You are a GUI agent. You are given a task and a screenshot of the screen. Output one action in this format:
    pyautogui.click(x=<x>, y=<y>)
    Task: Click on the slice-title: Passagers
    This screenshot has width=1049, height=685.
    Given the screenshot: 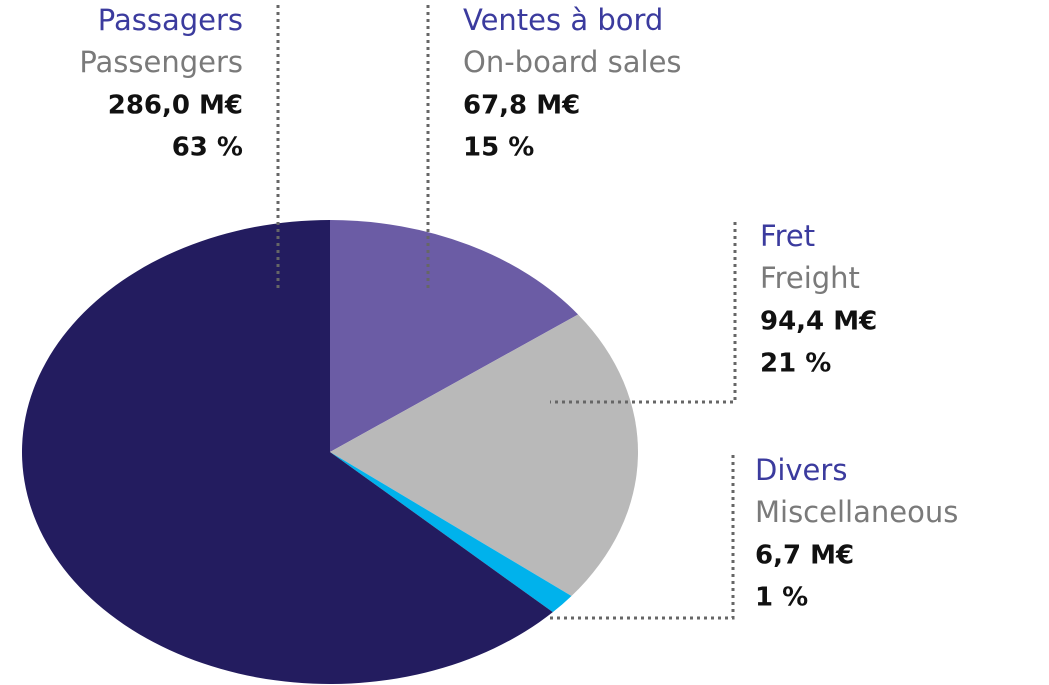 What is the action you would take?
    pyautogui.click(x=170, y=20)
    